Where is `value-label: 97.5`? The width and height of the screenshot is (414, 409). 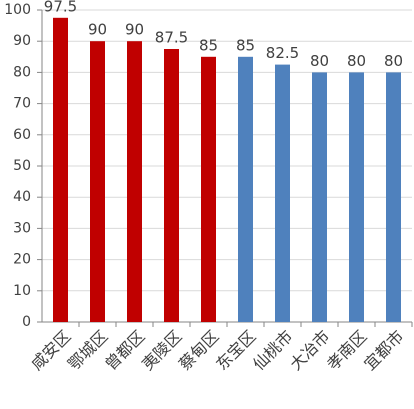
value-label: 97.5 is located at coordinates (60, 7).